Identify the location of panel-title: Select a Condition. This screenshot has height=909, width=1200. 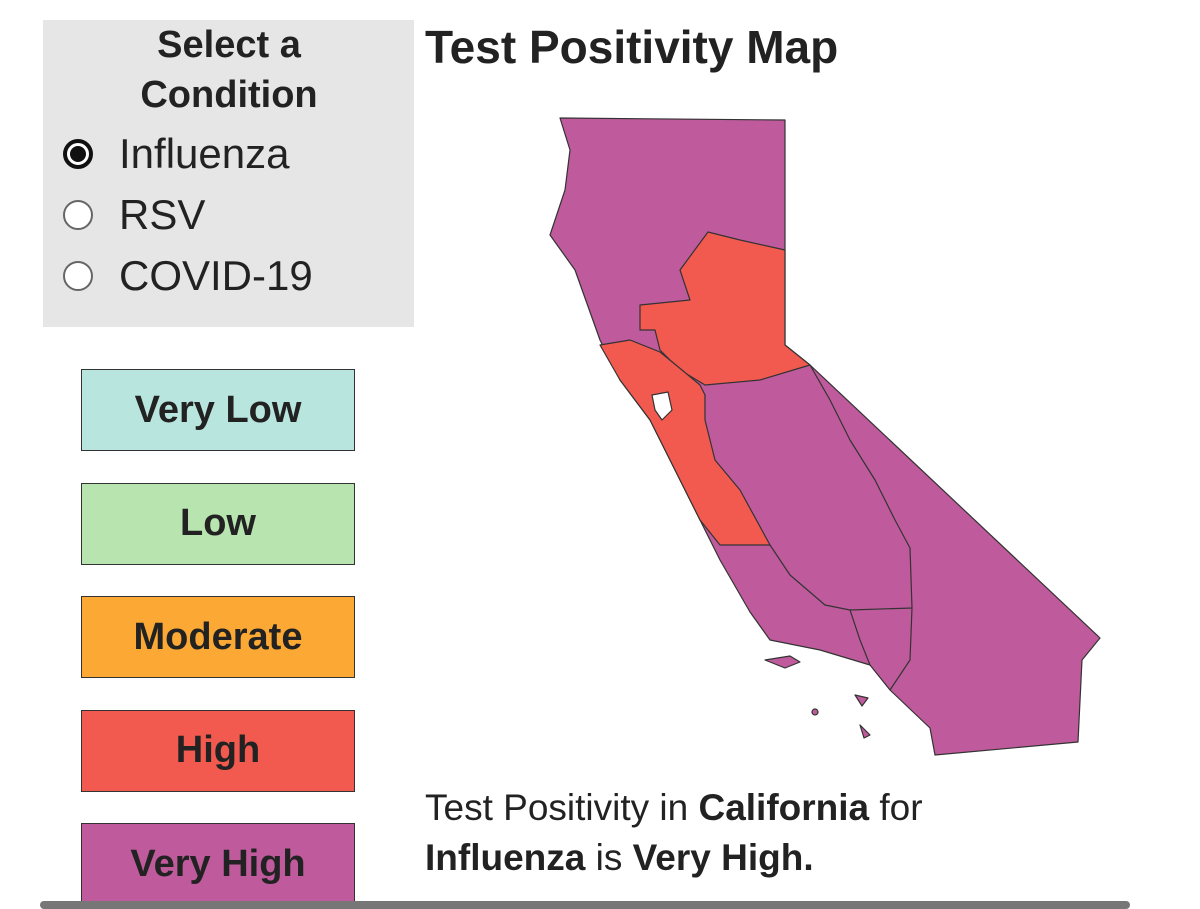
(229, 70).